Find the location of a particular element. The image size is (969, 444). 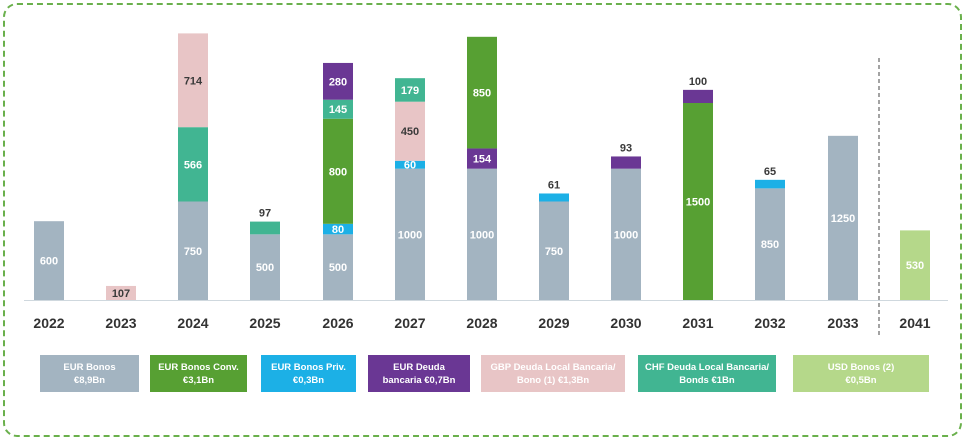

data-label-eur_bonos-2033: 1250 is located at coordinates (843, 219).